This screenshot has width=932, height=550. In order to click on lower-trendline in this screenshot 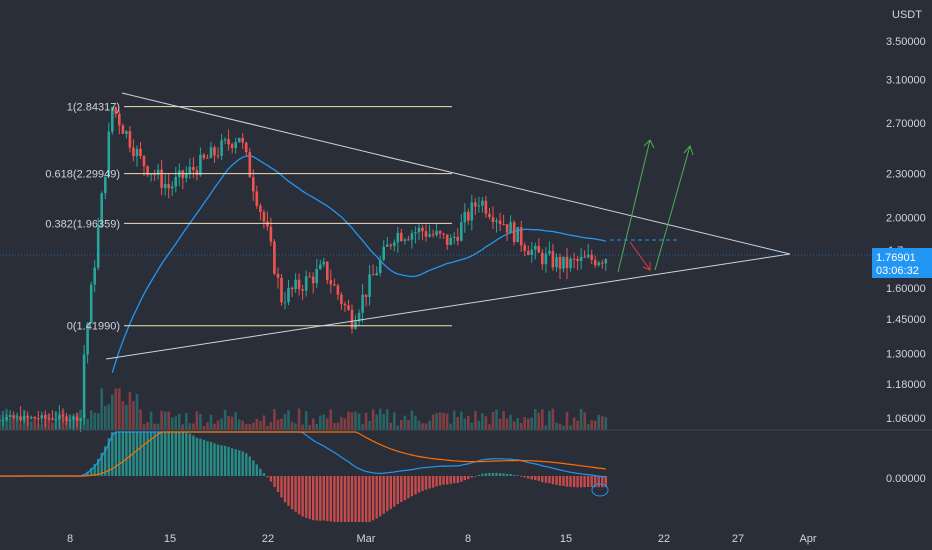, I will do `click(448, 306)`.